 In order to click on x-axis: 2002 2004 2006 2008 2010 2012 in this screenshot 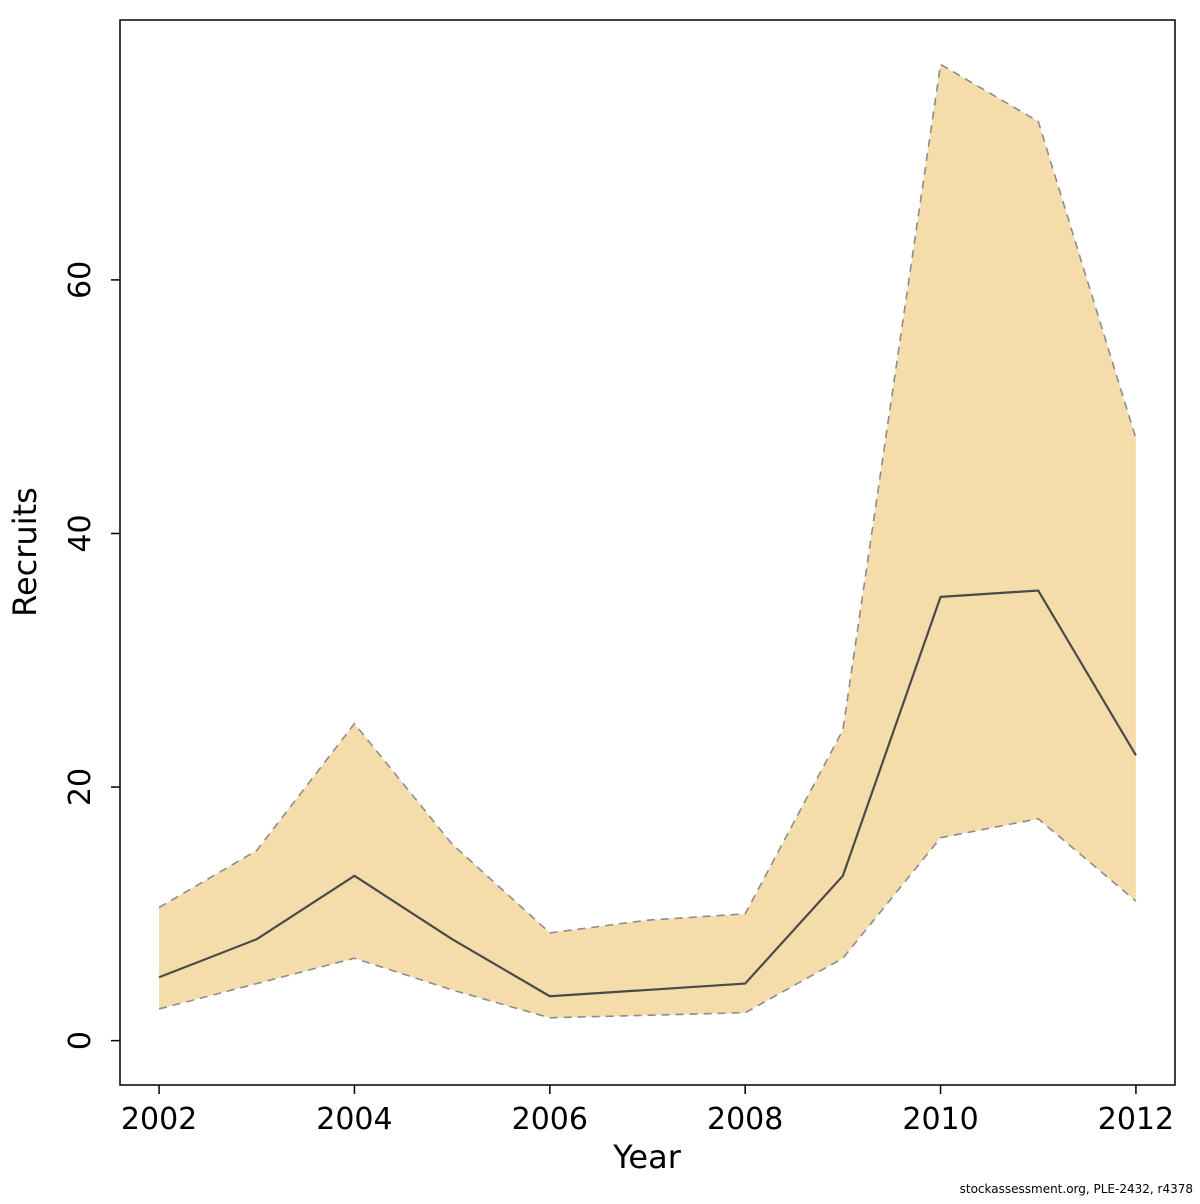, I will do `click(647, 1111)`.